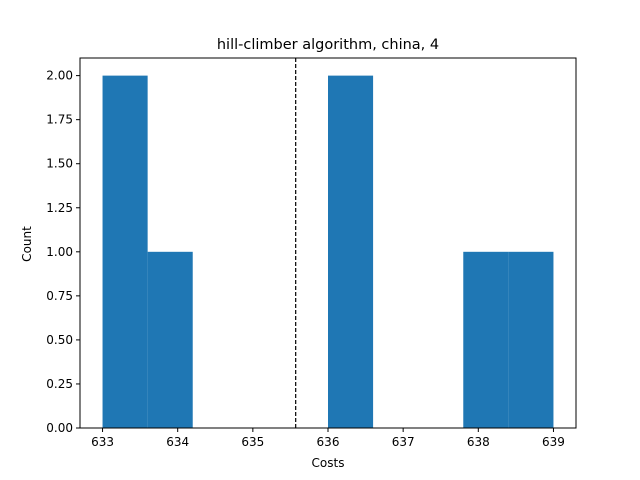 This screenshot has width=640, height=480. I want to click on y-axis-label: Count, so click(27, 244).